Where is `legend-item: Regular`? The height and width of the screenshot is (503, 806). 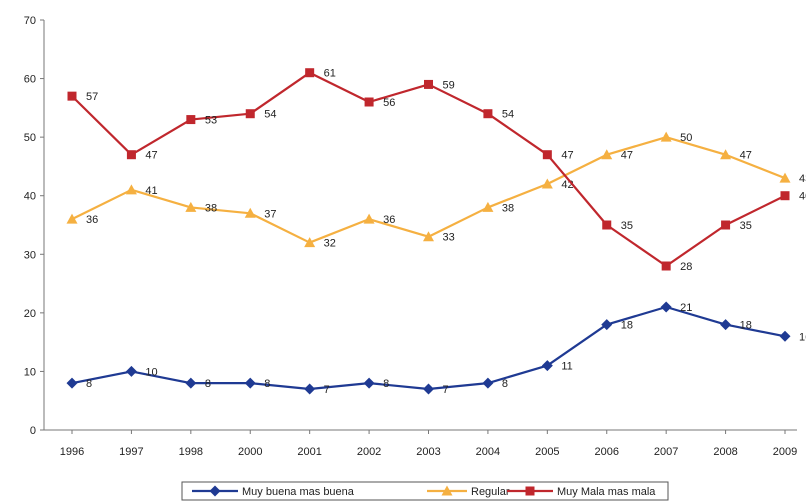 legend-item: Regular is located at coordinates (468, 491).